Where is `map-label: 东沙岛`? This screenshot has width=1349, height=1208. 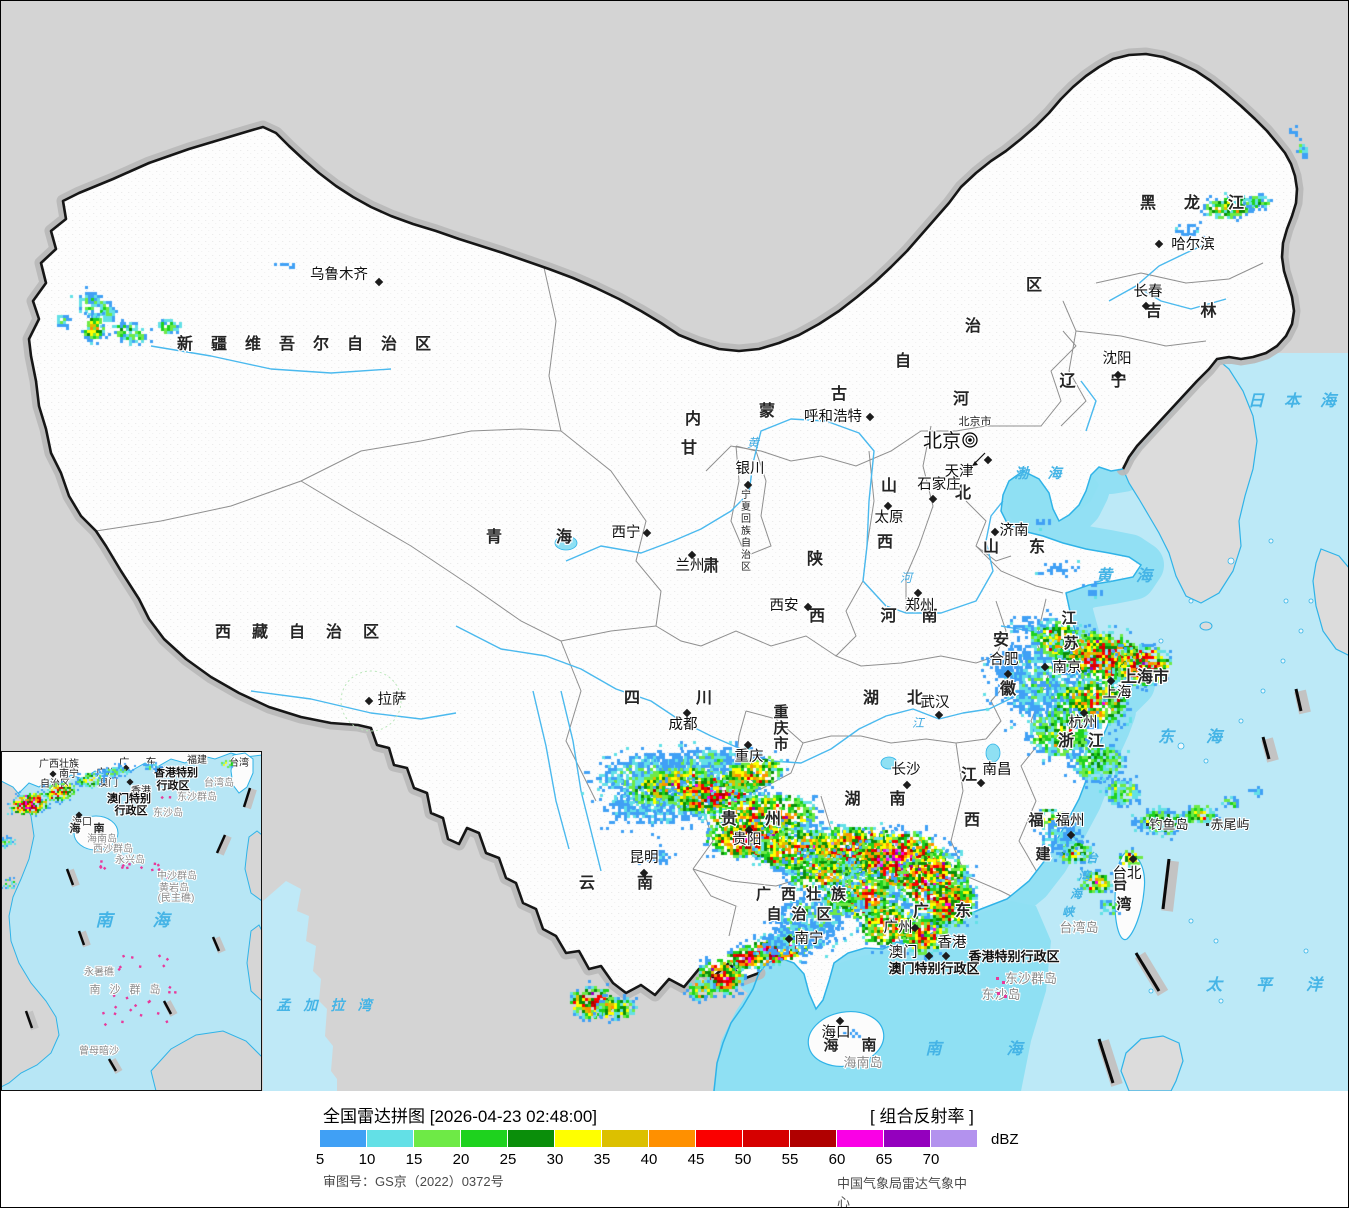 map-label: 东沙岛 is located at coordinates (168, 812).